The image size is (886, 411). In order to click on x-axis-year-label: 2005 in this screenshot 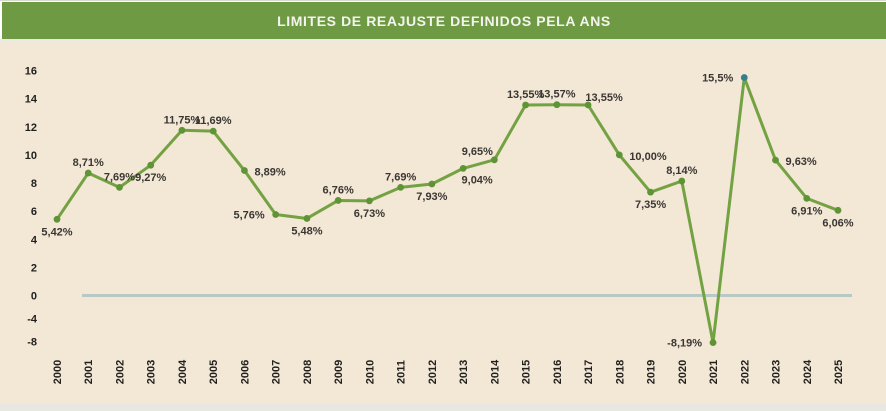, I will do `click(214, 372)`.